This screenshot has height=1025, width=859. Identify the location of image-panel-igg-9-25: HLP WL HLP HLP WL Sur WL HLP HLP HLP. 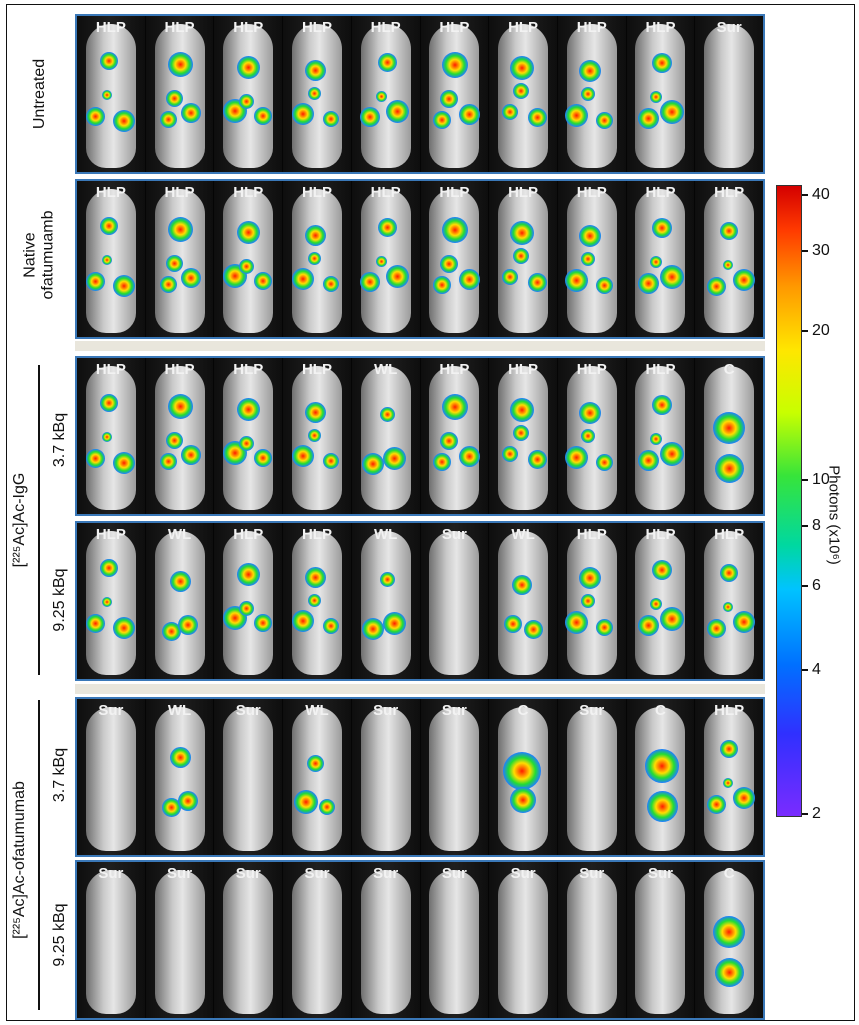
(420, 601).